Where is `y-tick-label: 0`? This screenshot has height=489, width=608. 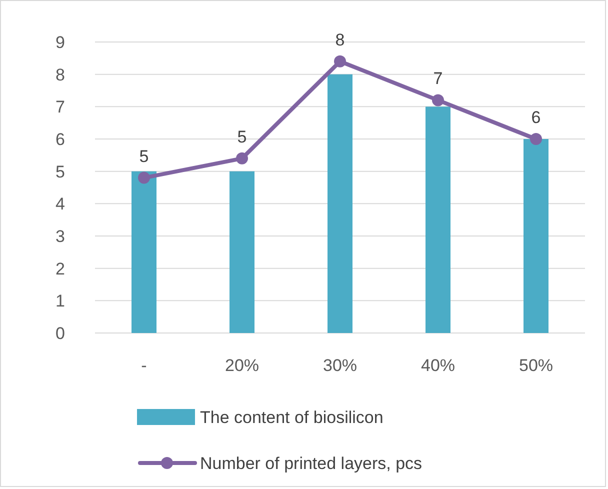
y-tick-label: 0 is located at coordinates (60, 333).